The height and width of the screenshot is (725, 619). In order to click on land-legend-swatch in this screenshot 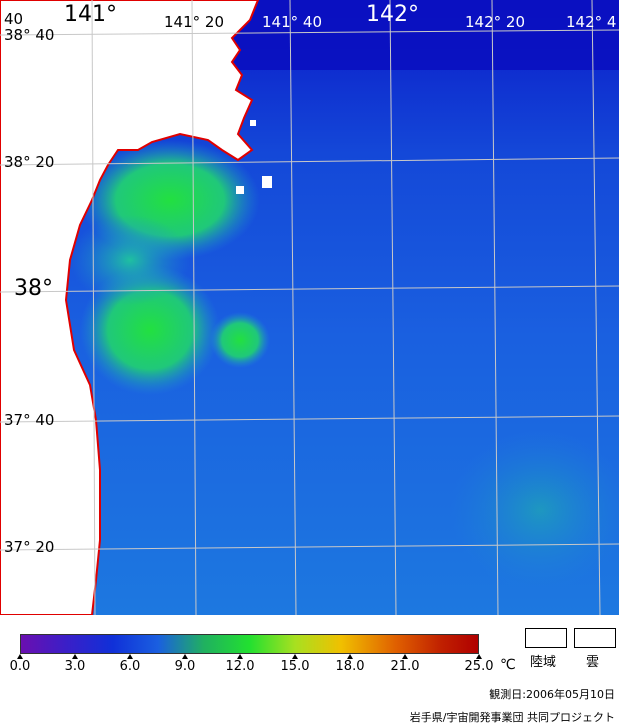, I will do `click(546, 638)`.